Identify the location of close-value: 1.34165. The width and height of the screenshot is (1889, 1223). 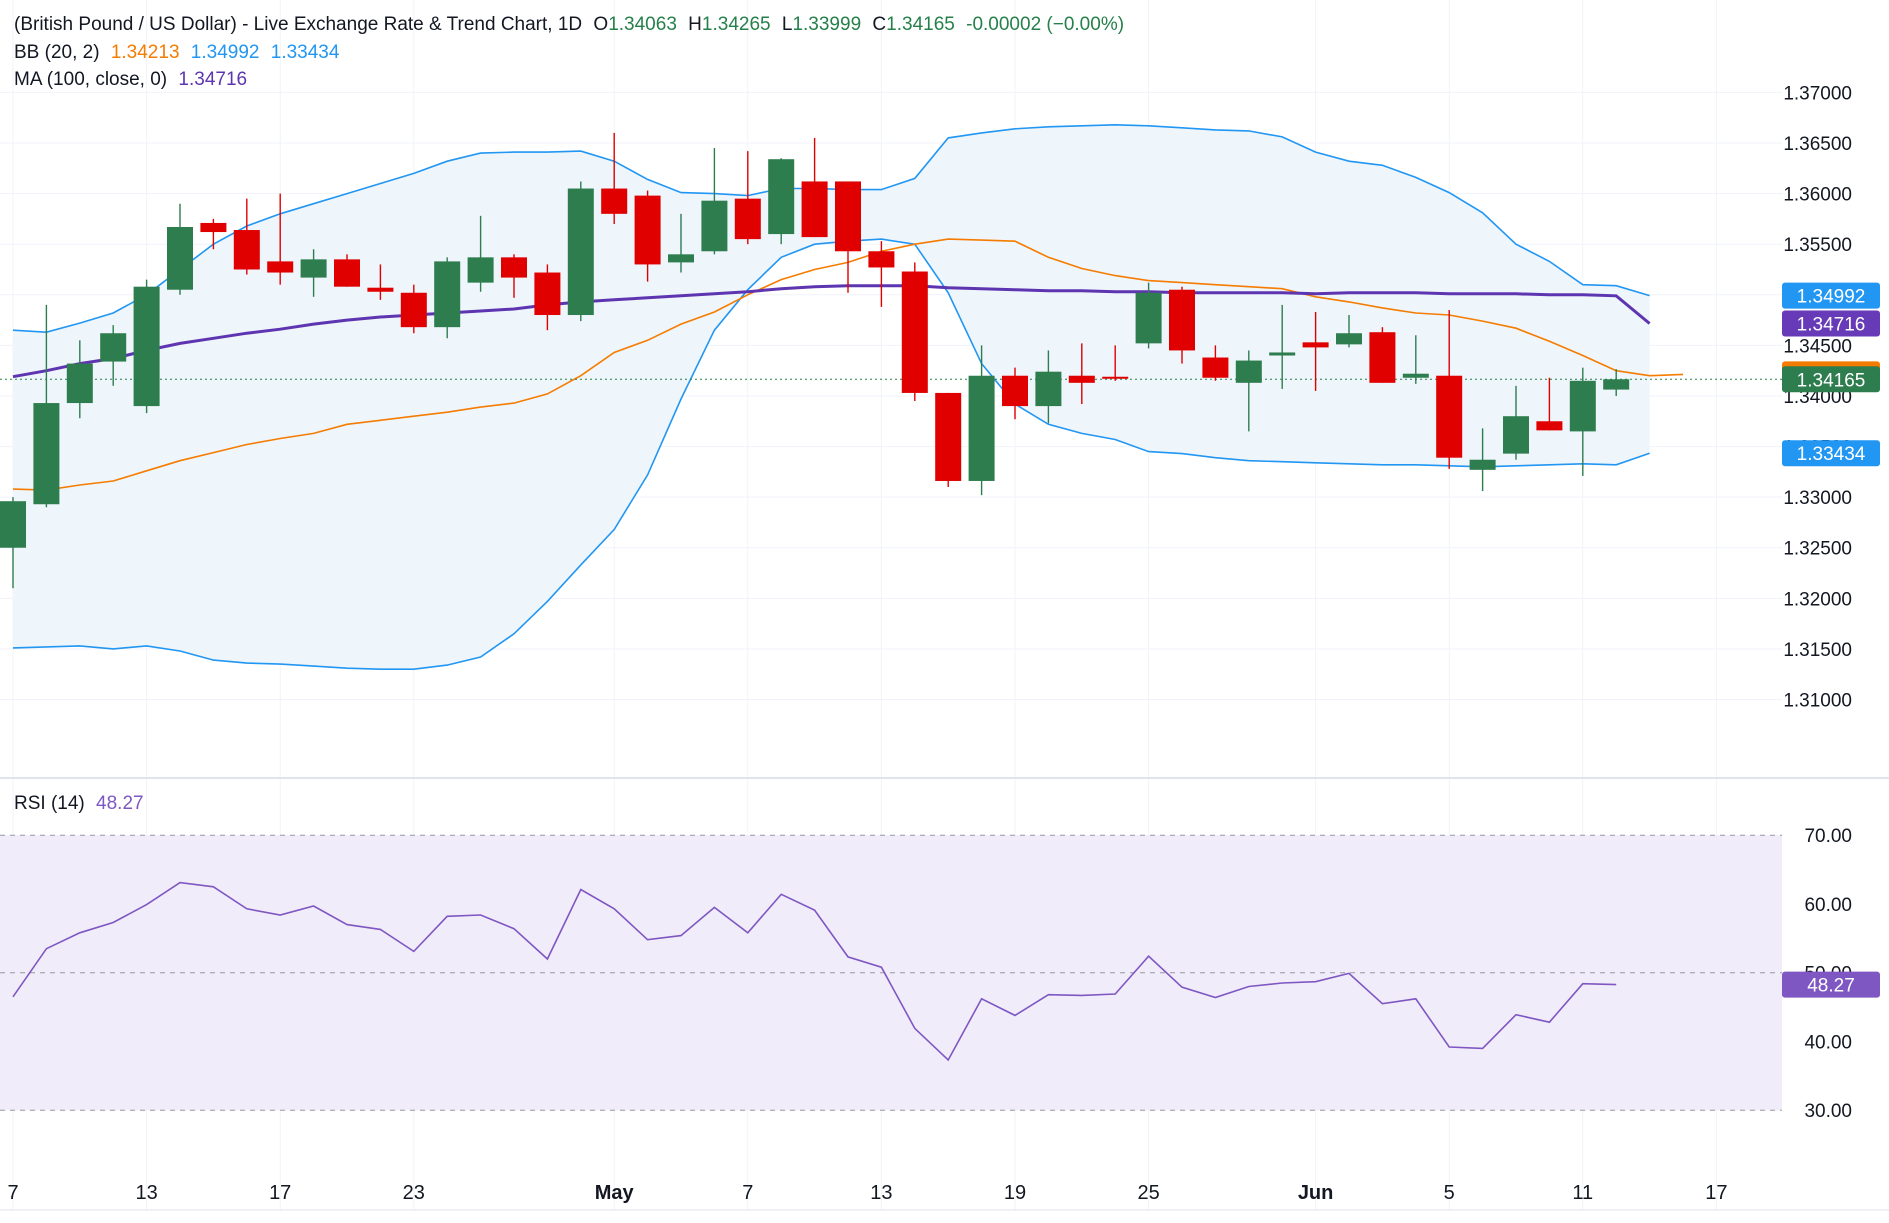
(920, 24).